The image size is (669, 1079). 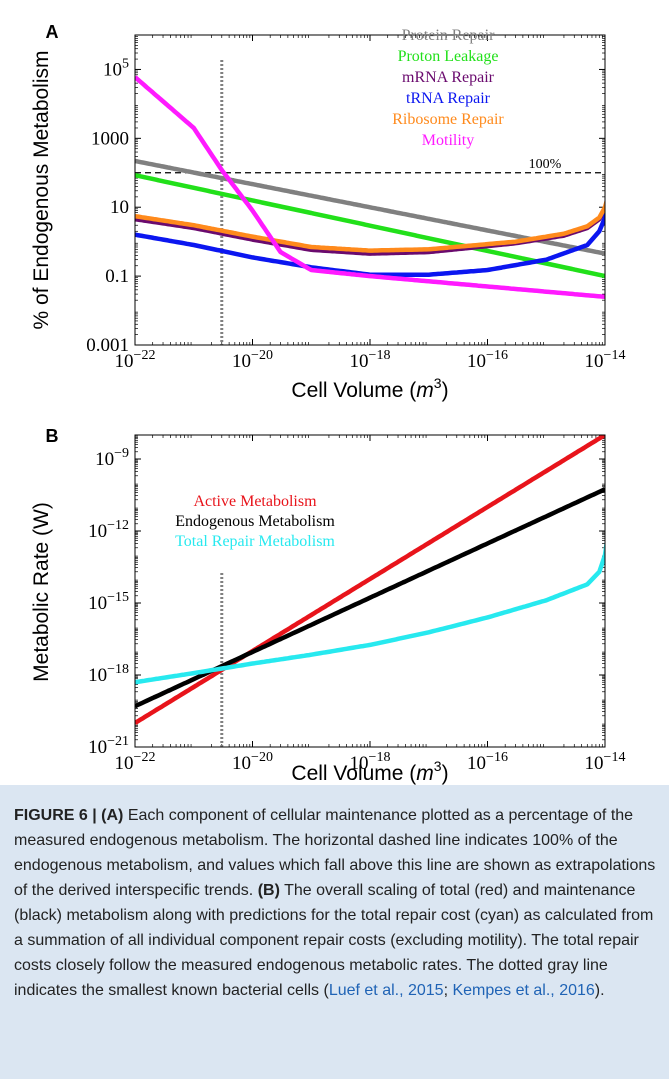 I want to click on panel-a-line-motility, so click(x=370, y=187).